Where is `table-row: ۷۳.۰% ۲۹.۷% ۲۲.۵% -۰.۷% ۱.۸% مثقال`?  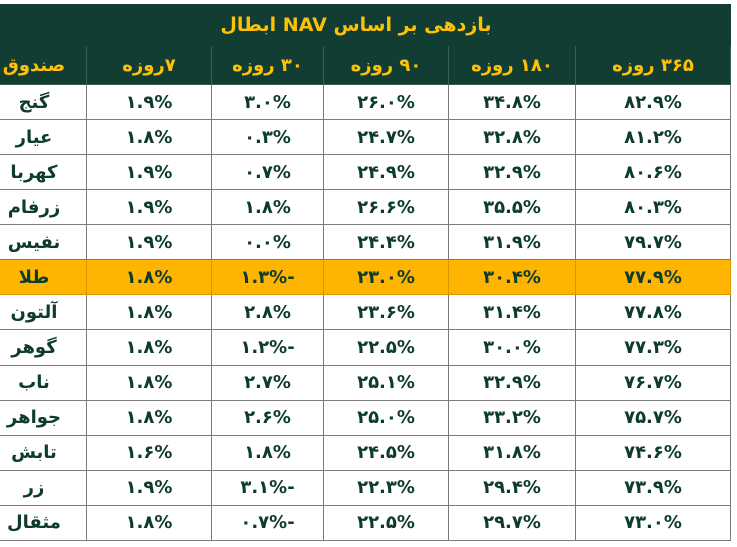 table-row: ۷۳.۰% ۲۹.۷% ۲۲.۵% -۰.۷% ۱.۸% مثقال is located at coordinates (365, 523).